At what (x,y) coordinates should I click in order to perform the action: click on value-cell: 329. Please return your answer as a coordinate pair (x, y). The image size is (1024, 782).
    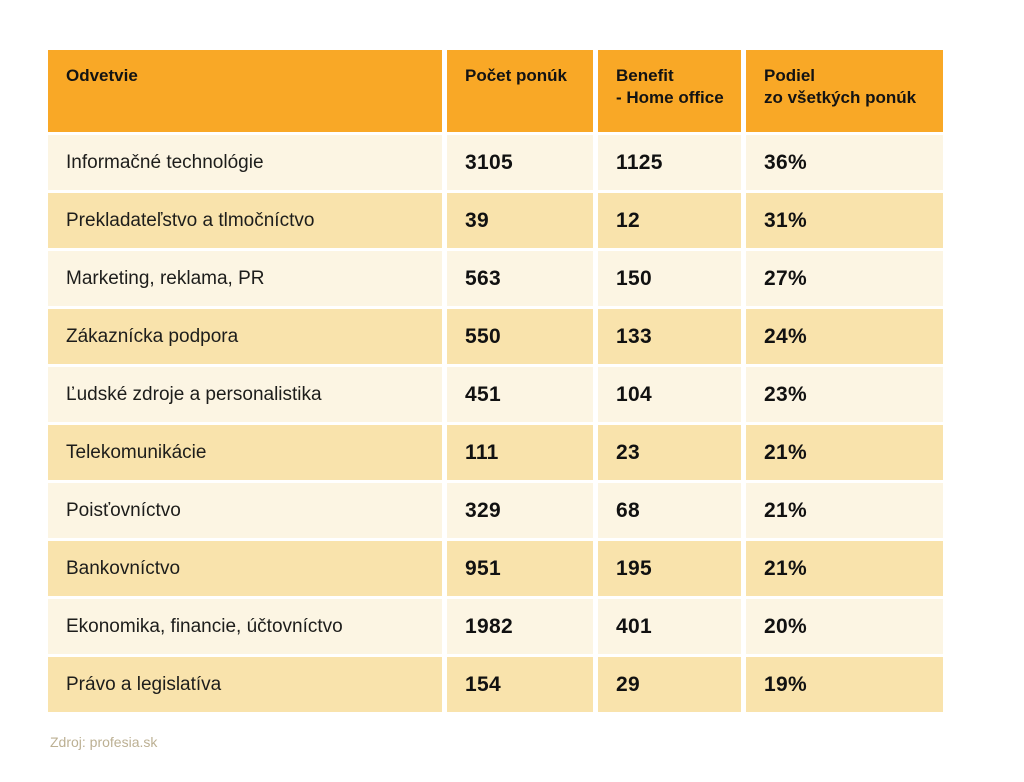
    Looking at the image, I should click on (520, 510).